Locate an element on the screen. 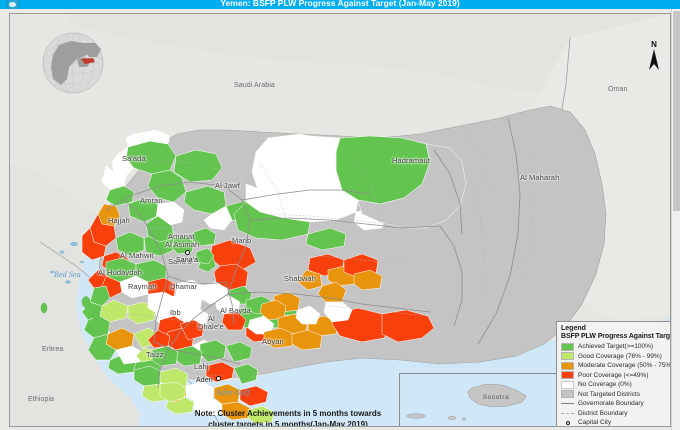  legend-label-good-coverage: Good Coverage (76% - 99%) is located at coordinates (620, 356).